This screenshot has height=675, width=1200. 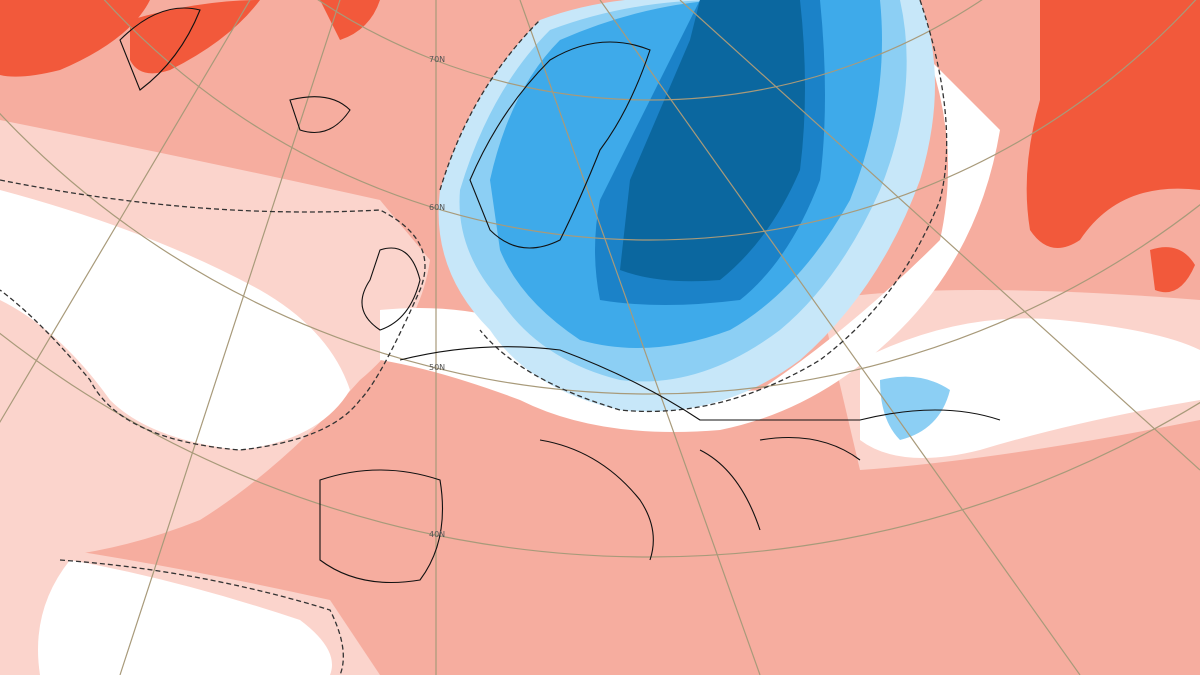 What do you see at coordinates (437, 534) in the screenshot?
I see `latitude-label: 40N` at bounding box center [437, 534].